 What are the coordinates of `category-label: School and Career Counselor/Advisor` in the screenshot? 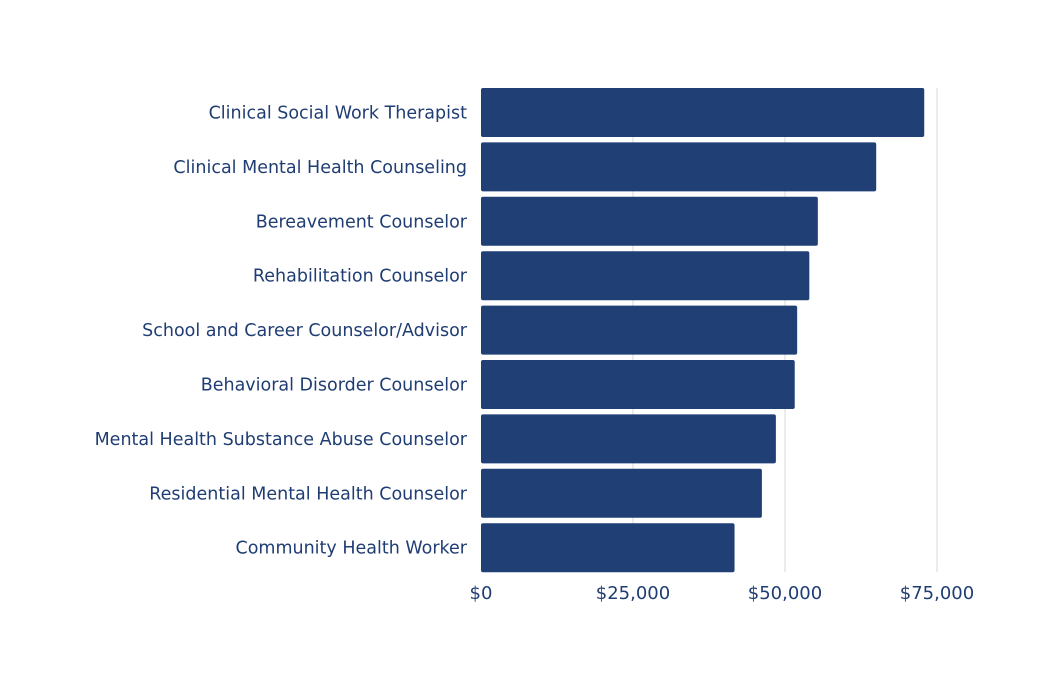 It's located at (305, 331).